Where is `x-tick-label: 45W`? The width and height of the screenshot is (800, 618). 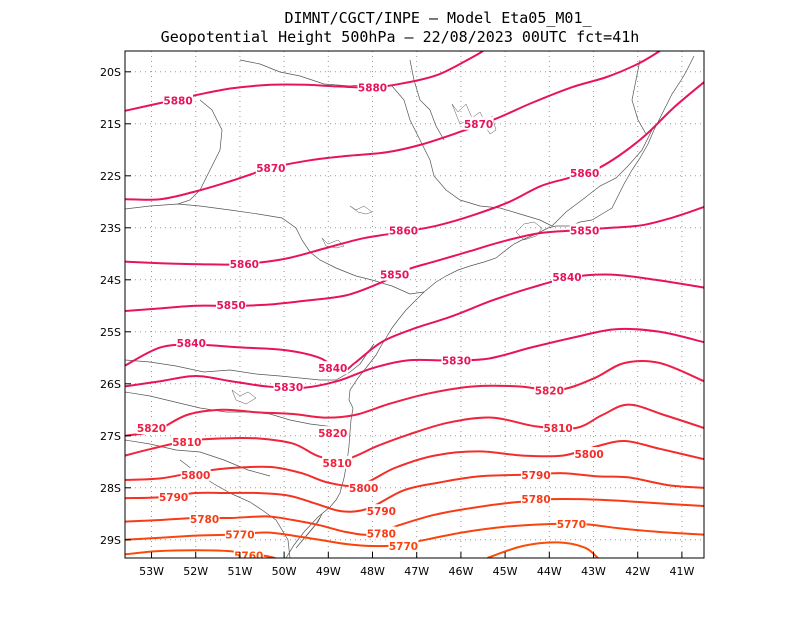 x-tick-label: 45W is located at coordinates (505, 571).